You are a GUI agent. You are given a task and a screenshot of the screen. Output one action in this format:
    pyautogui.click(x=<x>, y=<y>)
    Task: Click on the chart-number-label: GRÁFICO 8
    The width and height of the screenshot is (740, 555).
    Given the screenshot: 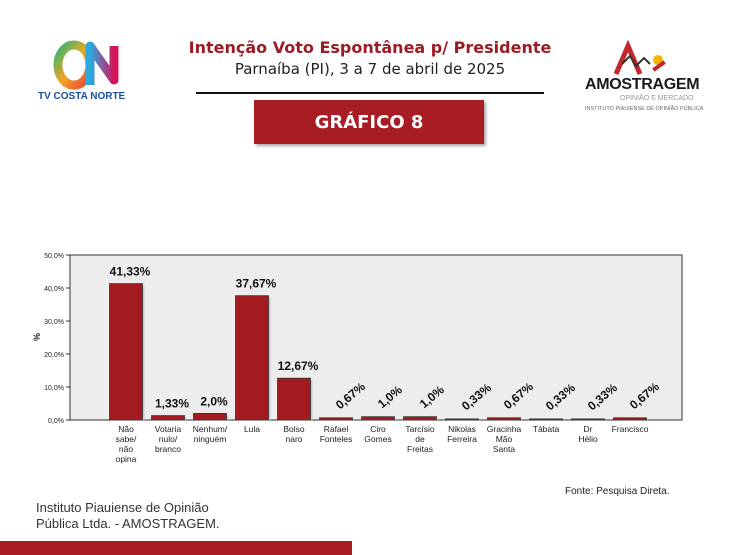 What is the action you would take?
    pyautogui.click(x=369, y=122)
    